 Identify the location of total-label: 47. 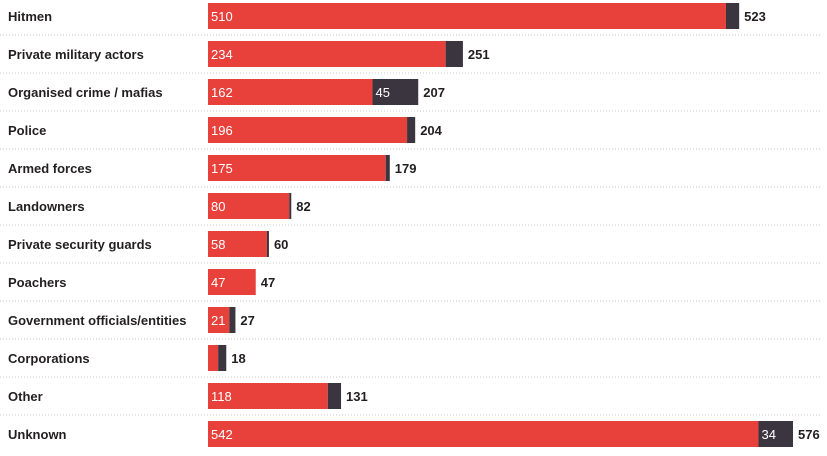
(268, 282).